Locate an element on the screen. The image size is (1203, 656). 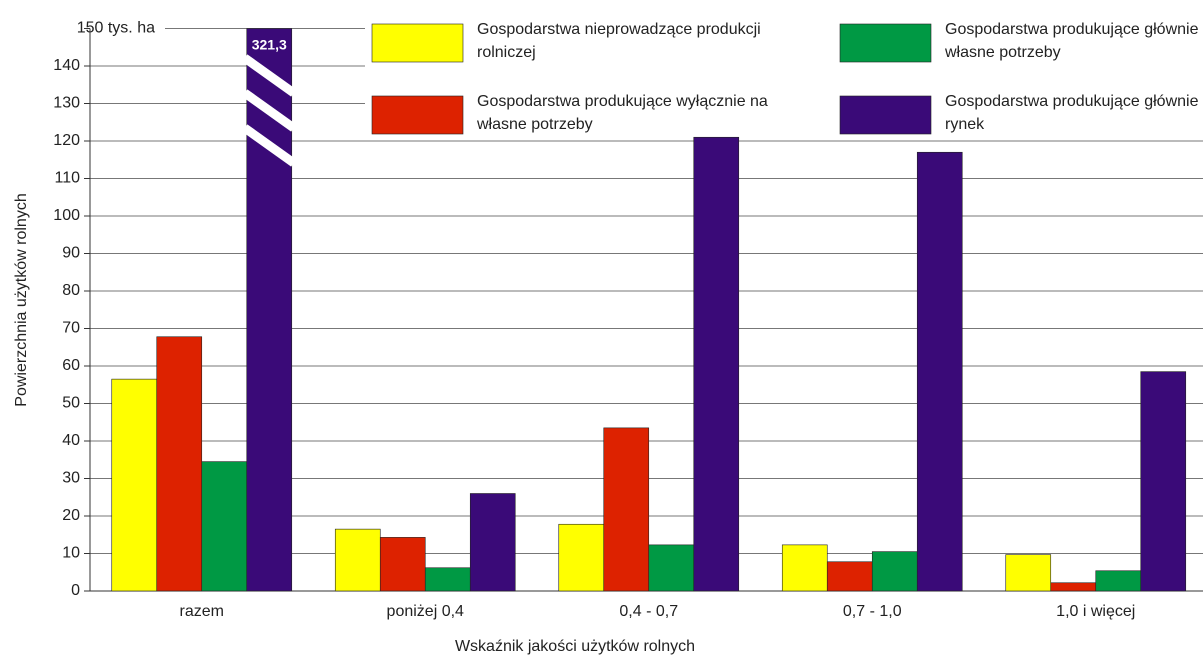
y-tick-label: 70 is located at coordinates (71, 328).